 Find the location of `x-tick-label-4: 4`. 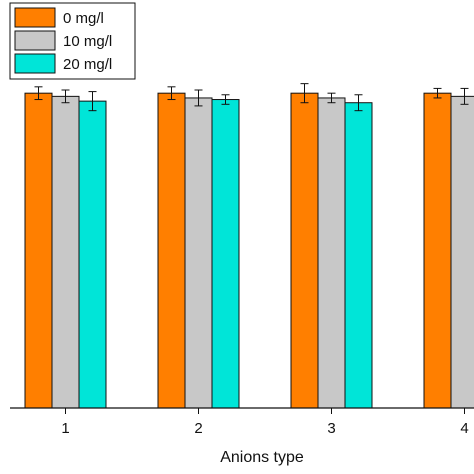

x-tick-label-4: 4 is located at coordinates (464, 428).